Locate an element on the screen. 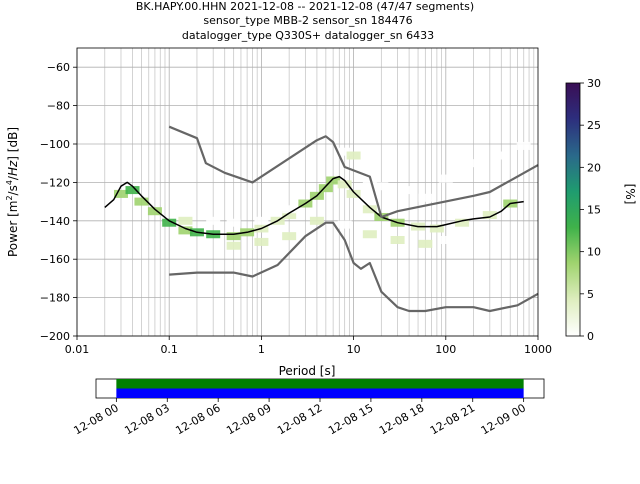 The height and width of the screenshot is (484, 640). y-axis-ticks: −200 −180 −160 −140 −120 −100 −80 −60 is located at coordinates (58, 202).